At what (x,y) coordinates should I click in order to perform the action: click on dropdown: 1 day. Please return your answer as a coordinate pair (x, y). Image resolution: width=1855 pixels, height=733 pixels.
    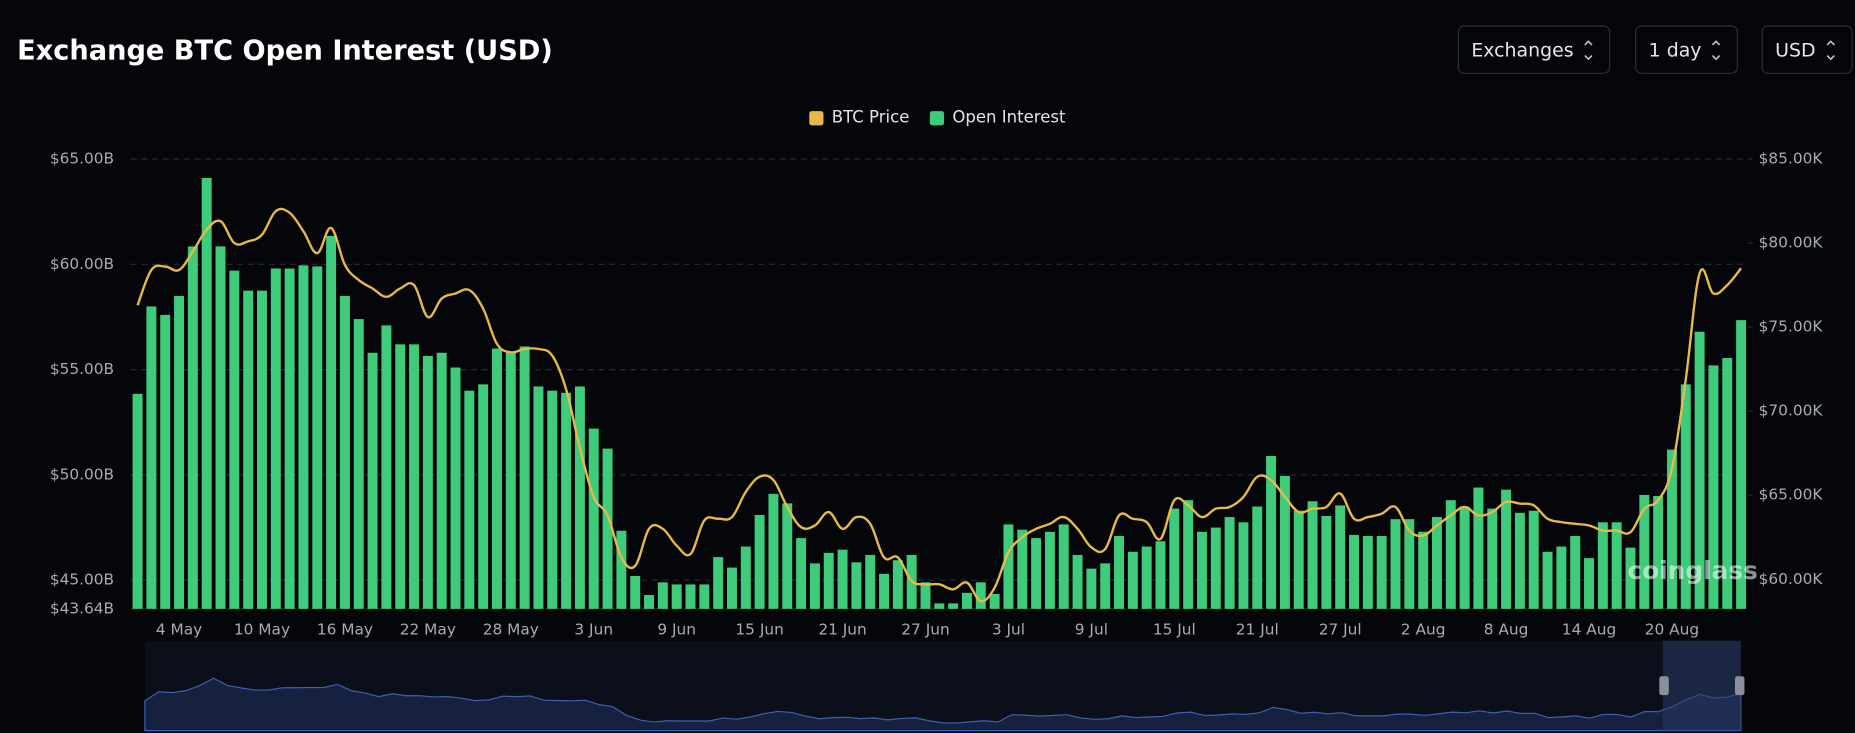
    Looking at the image, I should click on (1686, 49).